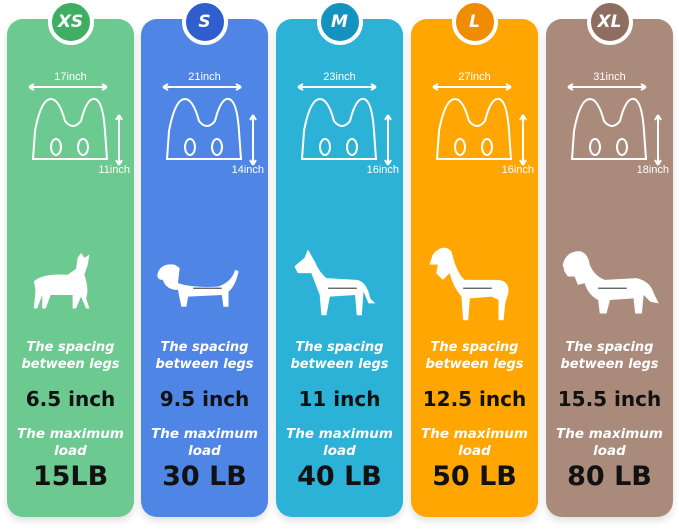 This screenshot has height=529, width=679. Describe the element at coordinates (204, 476) in the screenshot. I see `max-load-value: 30 LB` at that location.